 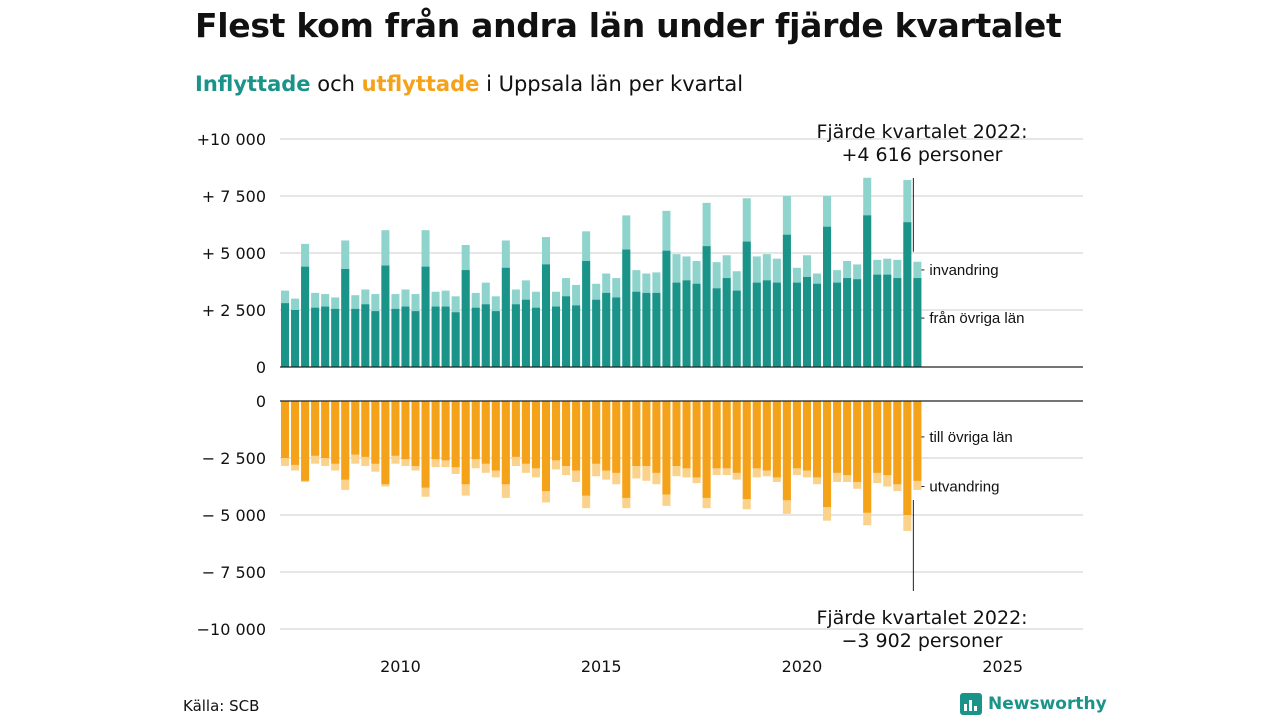 What do you see at coordinates (336, 84) in the screenshot?
I see `subtitle-och: och` at bounding box center [336, 84].